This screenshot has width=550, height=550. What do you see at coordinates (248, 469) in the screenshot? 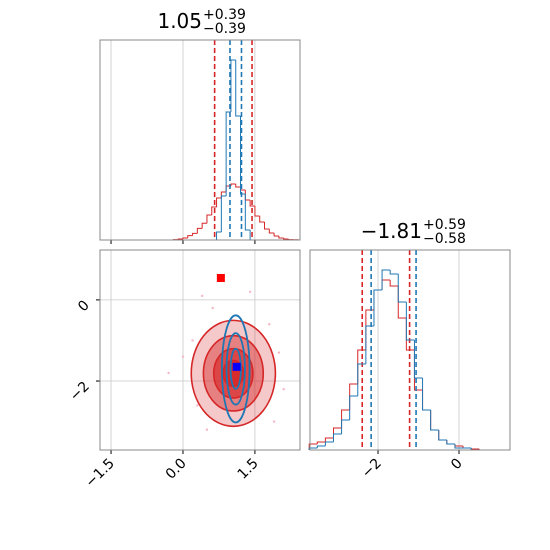
I see `x-tick-label: 1.5` at bounding box center [248, 469].